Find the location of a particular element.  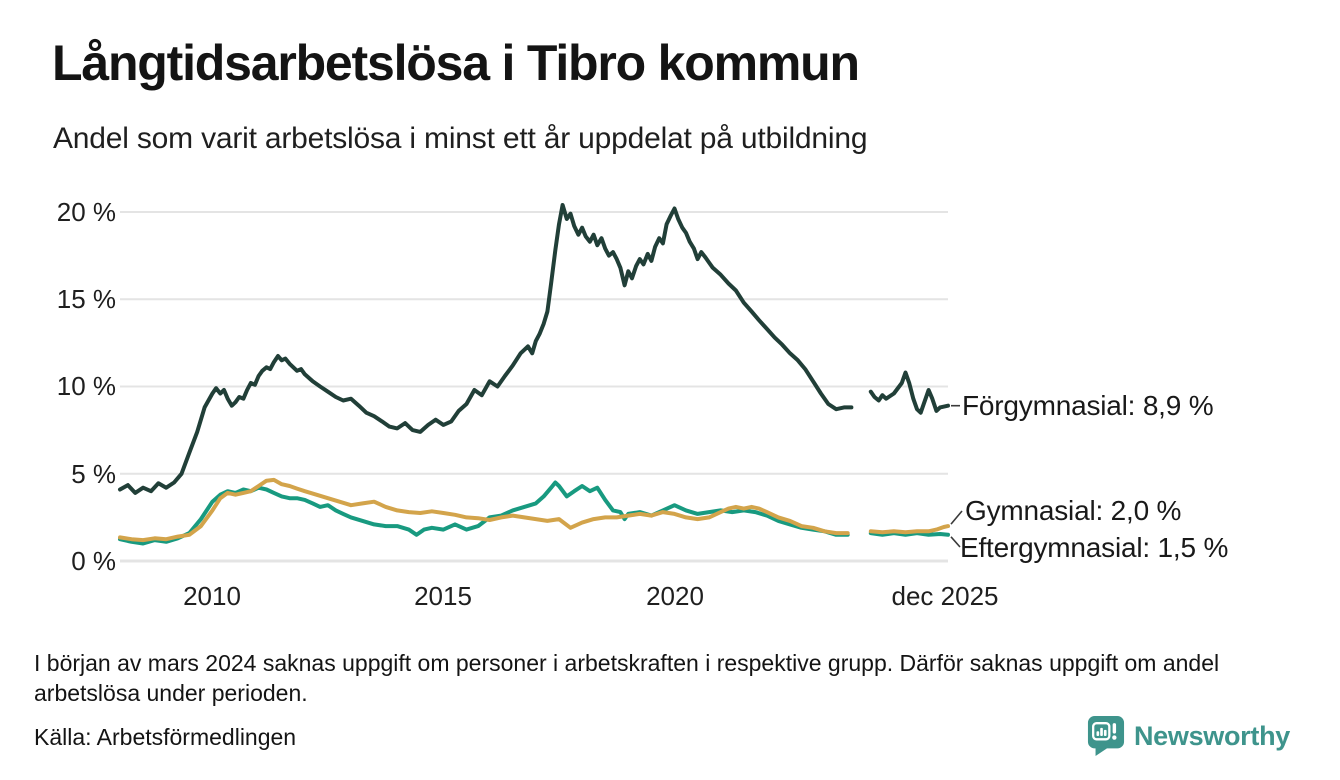

newsworthy-logo-text: Newsworthy is located at coordinates (1211, 735).